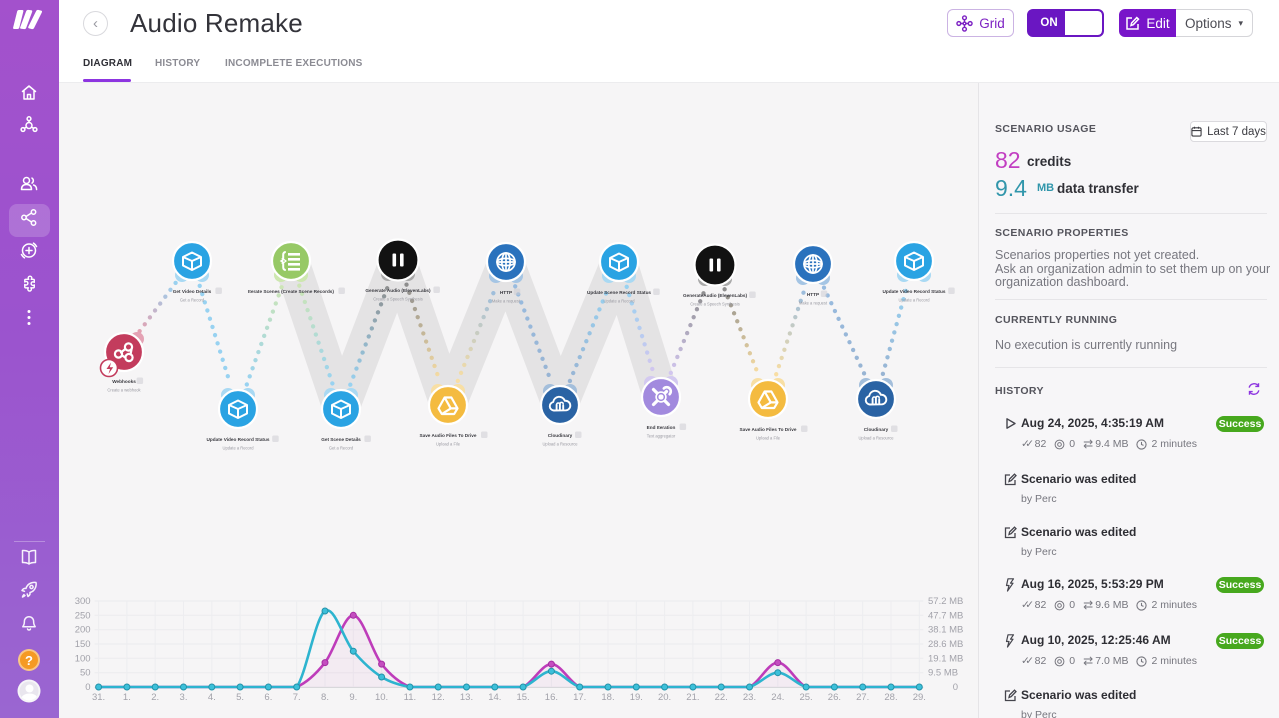  What do you see at coordinates (83, 644) in the screenshot?
I see `svg-text: 150` at bounding box center [83, 644].